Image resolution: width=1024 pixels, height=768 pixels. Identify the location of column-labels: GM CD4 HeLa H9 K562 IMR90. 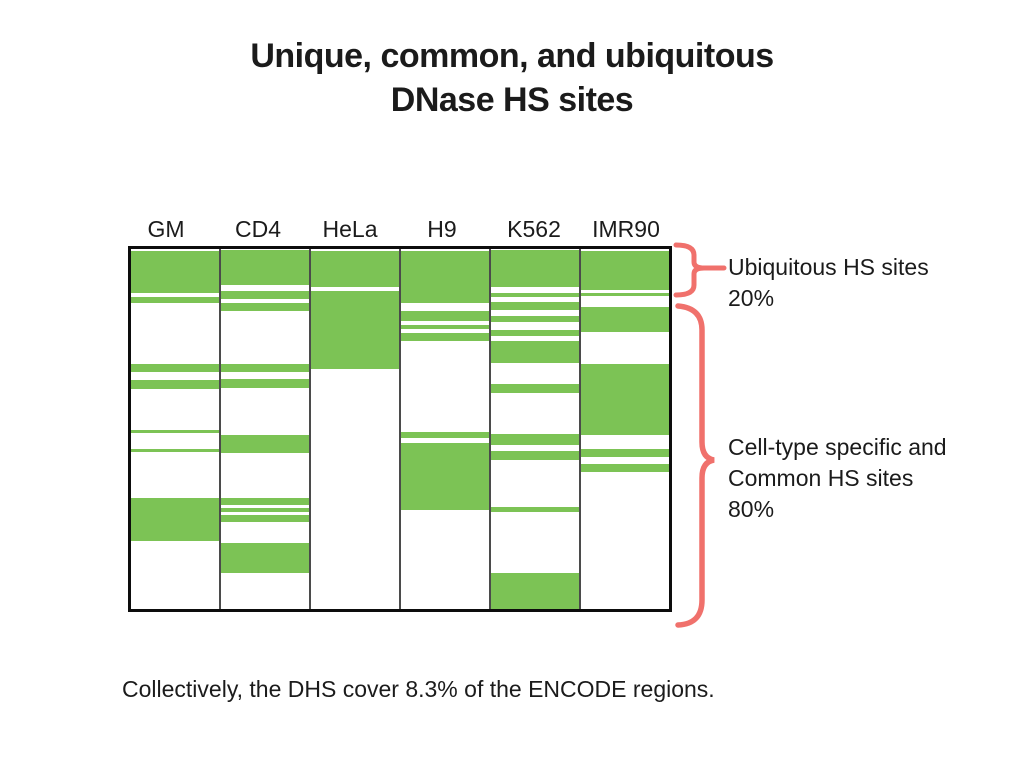
(396, 231).